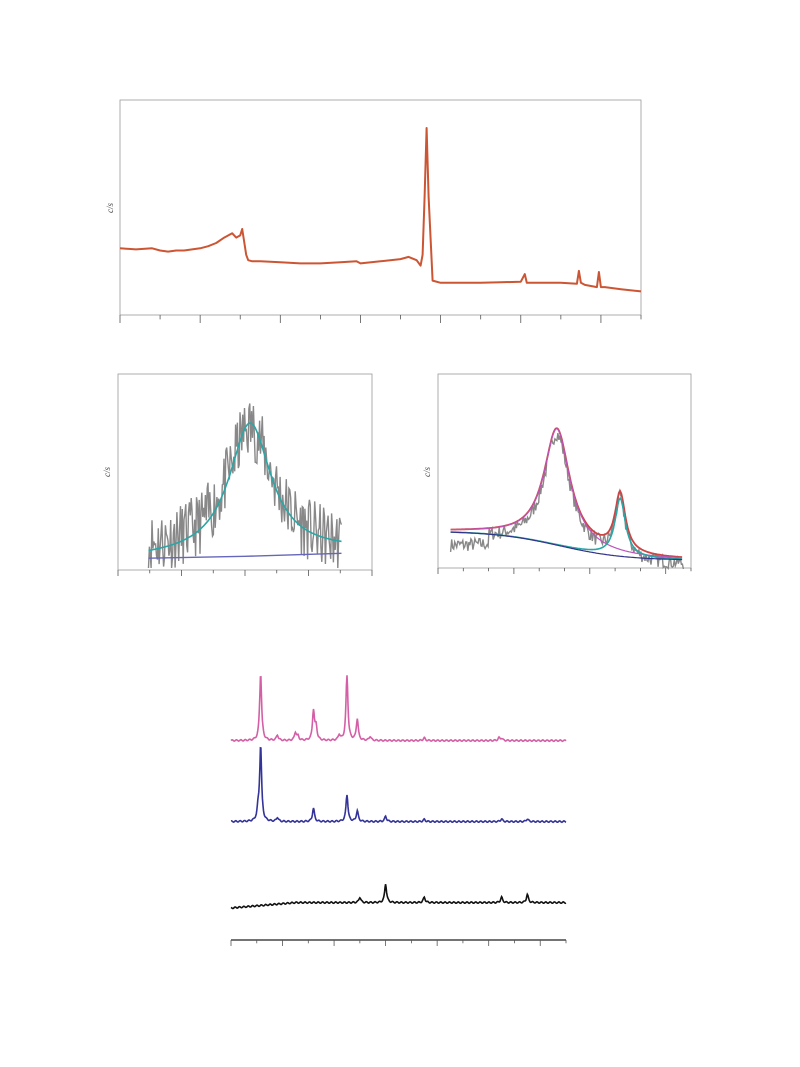  I want to click on survey-frame, so click(380, 207).